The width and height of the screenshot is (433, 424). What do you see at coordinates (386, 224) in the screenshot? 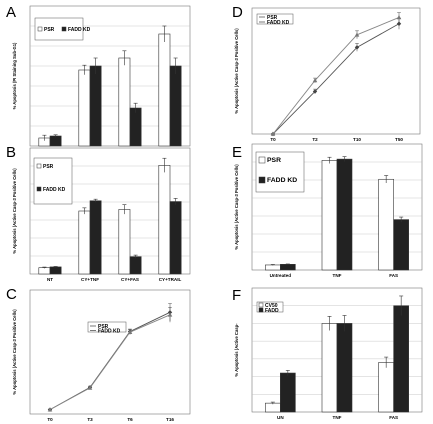
I see `bar-psr-fas` at bounding box center [386, 224].